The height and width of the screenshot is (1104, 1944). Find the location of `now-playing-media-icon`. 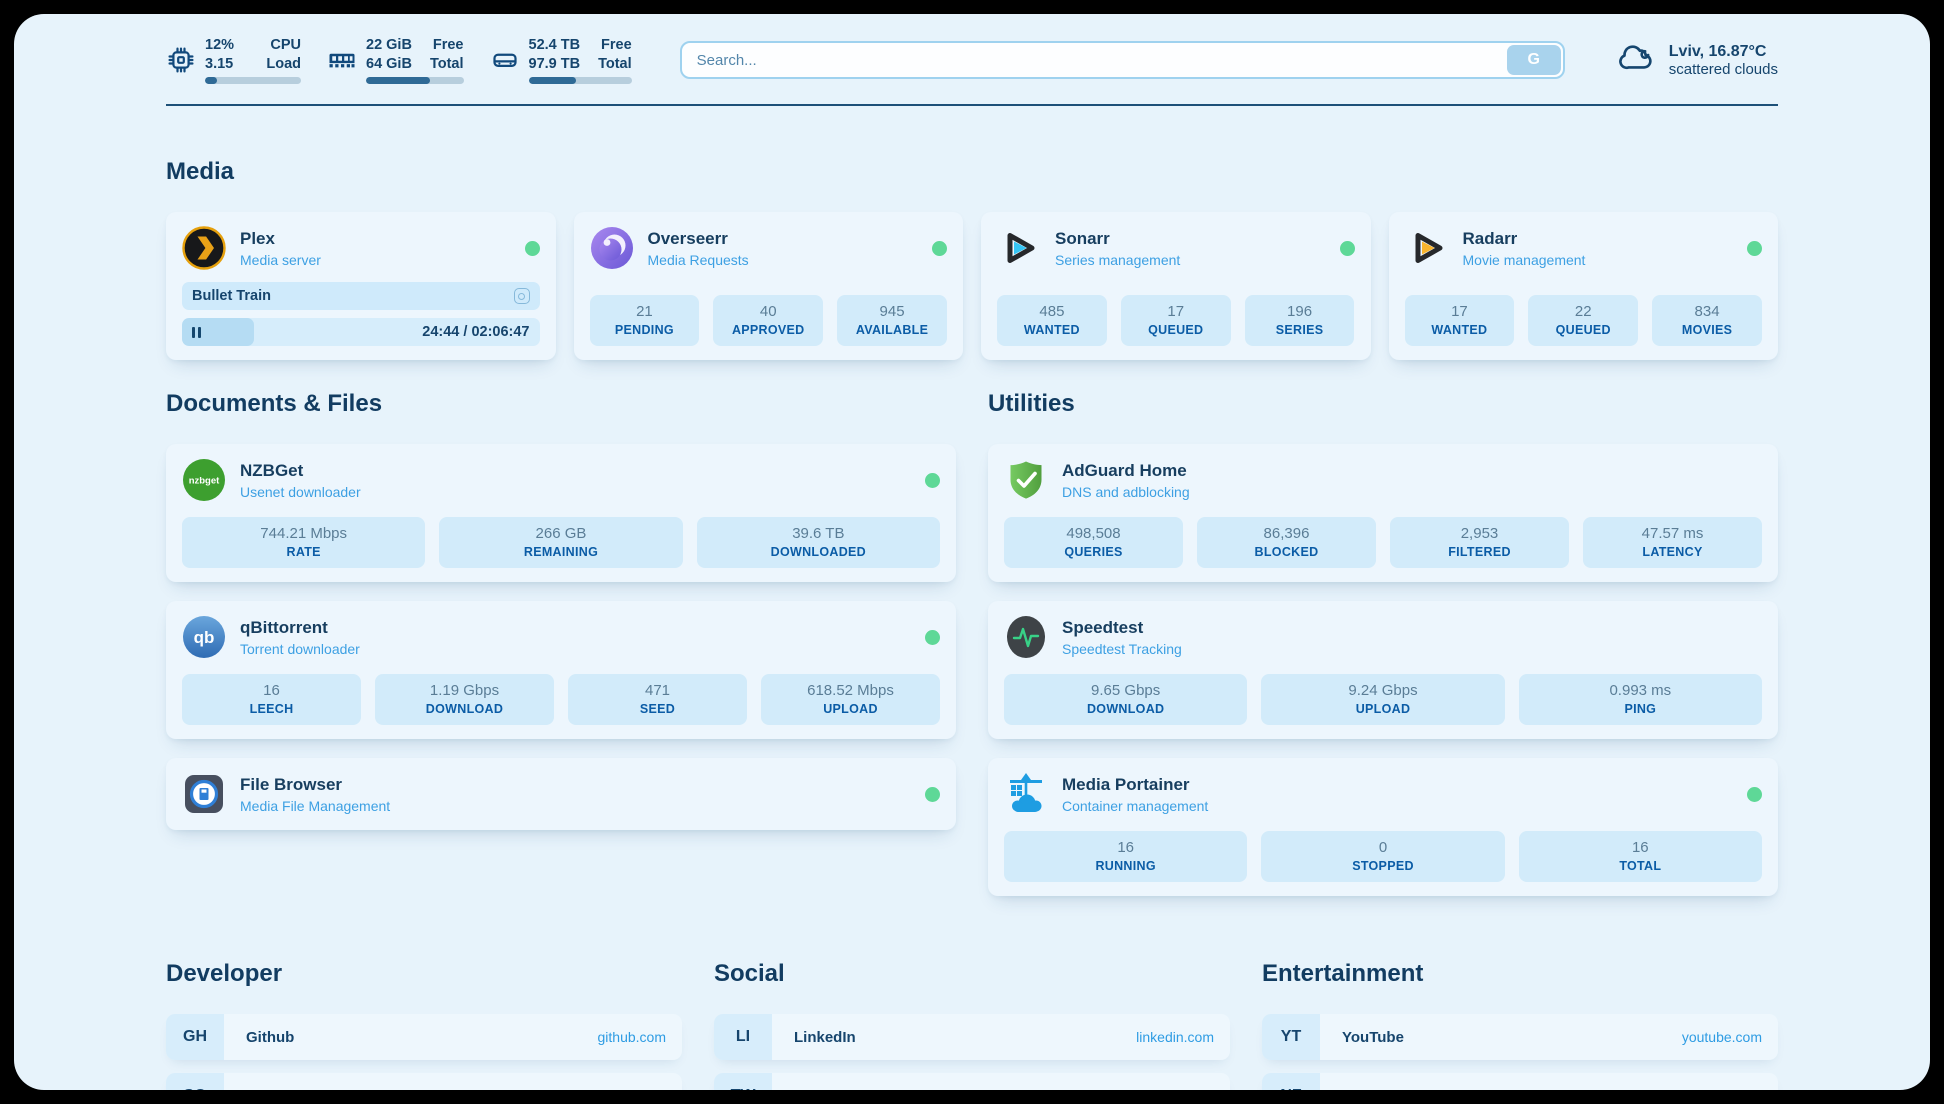

now-playing-media-icon is located at coordinates (521, 296).